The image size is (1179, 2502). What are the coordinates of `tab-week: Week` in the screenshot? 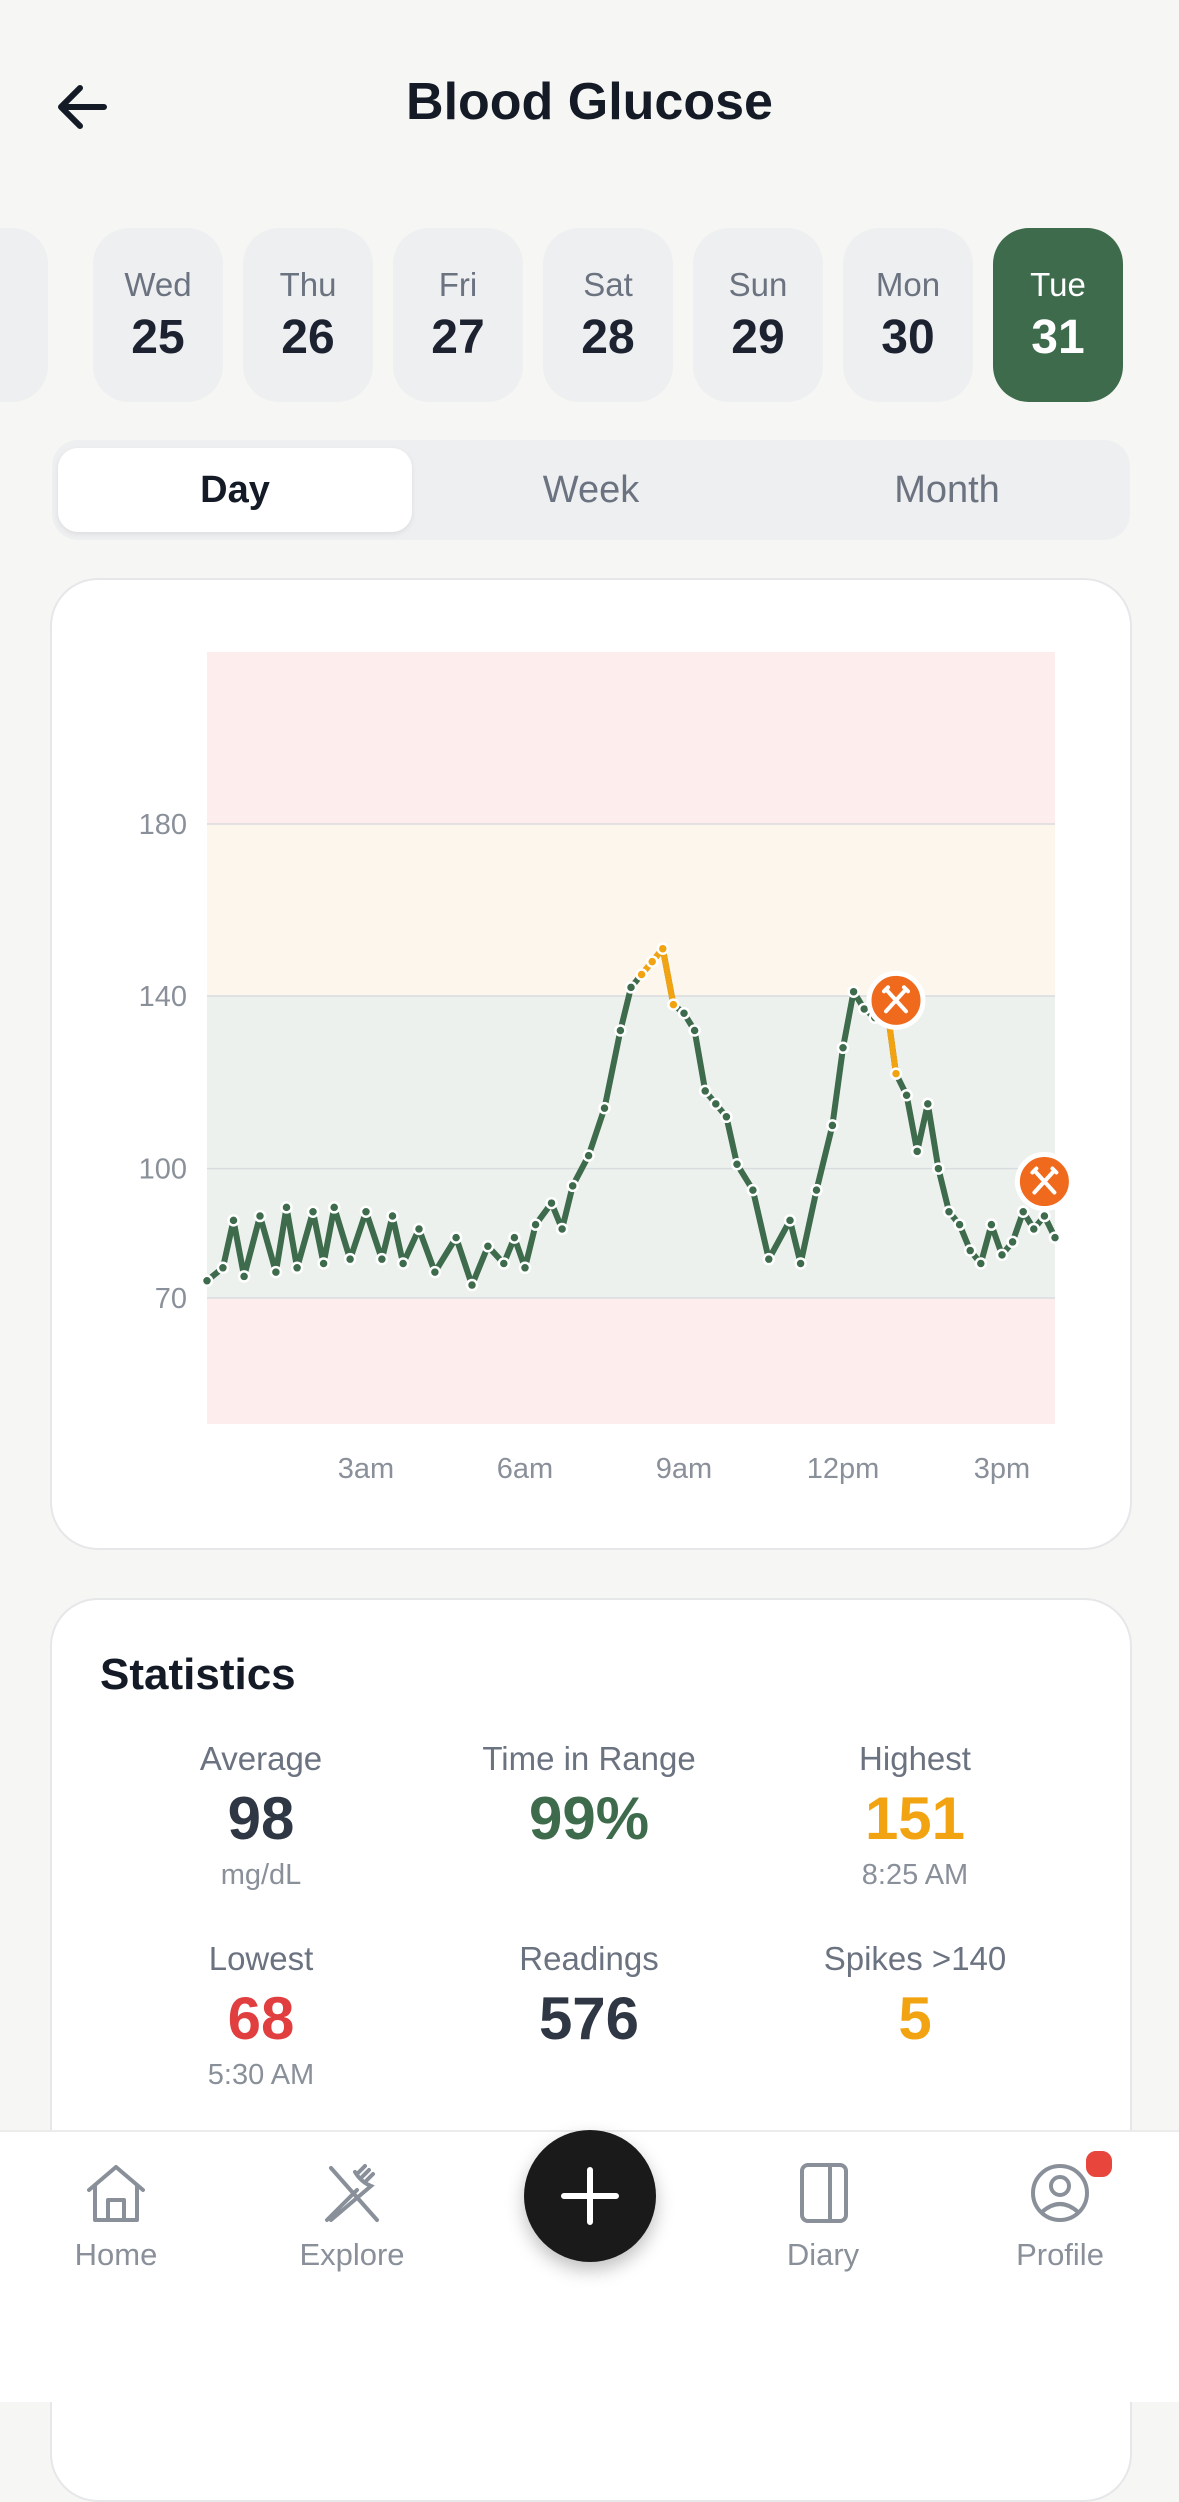 It's located at (591, 490).